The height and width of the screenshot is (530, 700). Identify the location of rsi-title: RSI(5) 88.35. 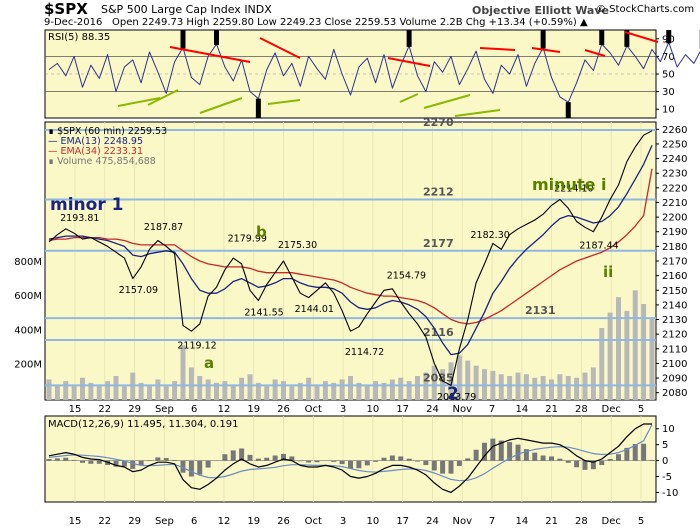
(79, 37).